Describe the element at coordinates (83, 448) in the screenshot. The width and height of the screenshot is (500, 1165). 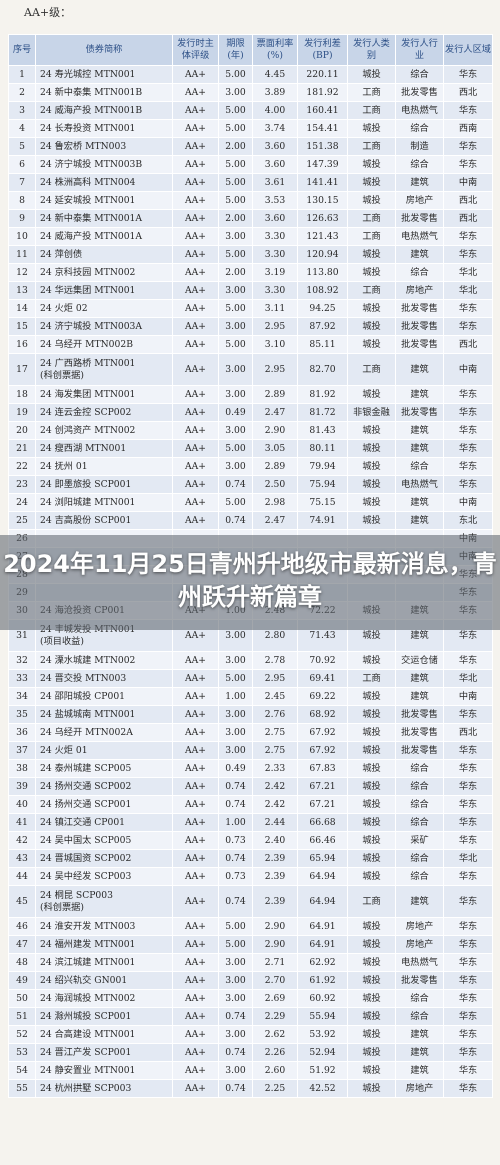
I see `bond-name-line: 24 瘦西湖 MTN001` at that location.